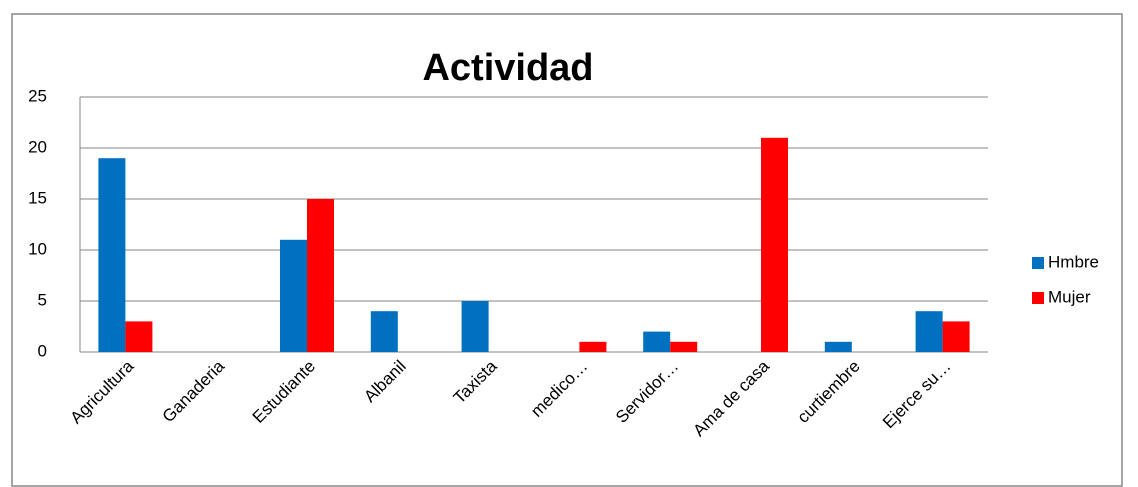 The width and height of the screenshot is (1138, 487). Describe the element at coordinates (37, 248) in the screenshot. I see `y-tick-label: 10` at that location.